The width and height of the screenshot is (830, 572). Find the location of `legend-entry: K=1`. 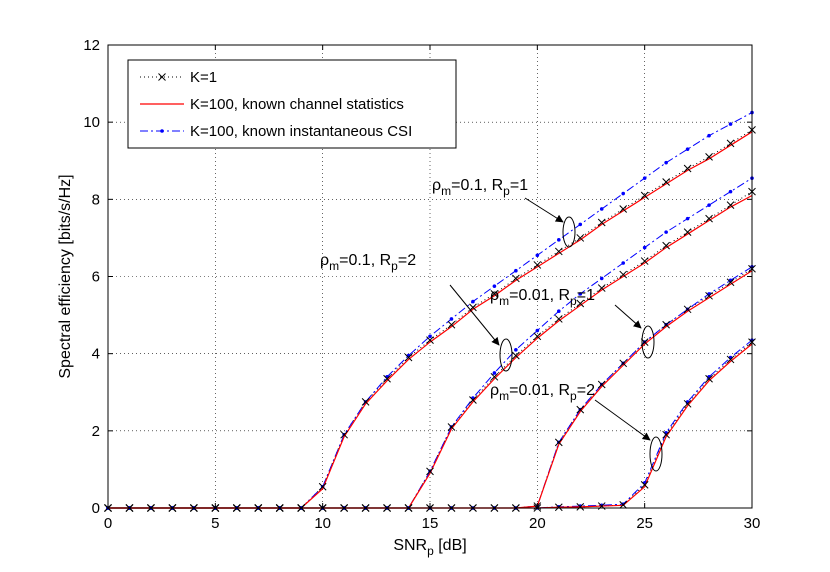

legend-entry: K=1 is located at coordinates (178, 77).